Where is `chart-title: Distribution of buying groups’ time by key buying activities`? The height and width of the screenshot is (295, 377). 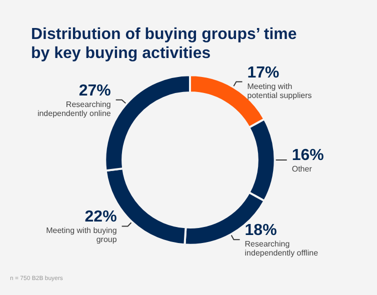
chart-title: Distribution of buying groups’ time by key buying activities is located at coordinates (166, 44).